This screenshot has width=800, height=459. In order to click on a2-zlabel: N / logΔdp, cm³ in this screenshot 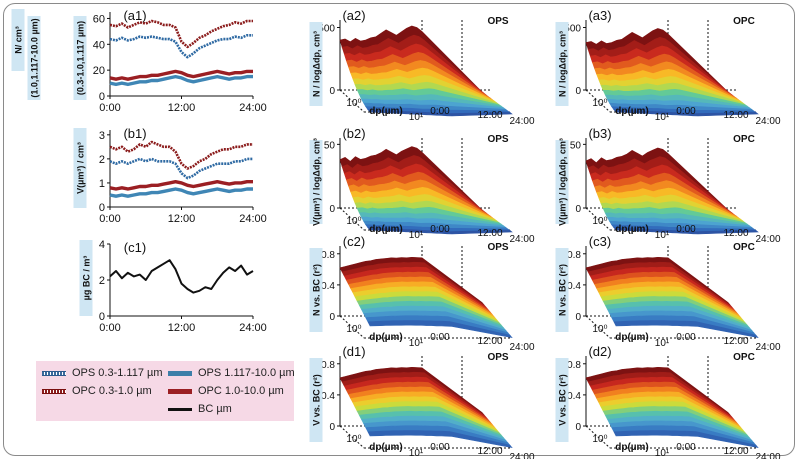, I will do `click(317, 64)`.